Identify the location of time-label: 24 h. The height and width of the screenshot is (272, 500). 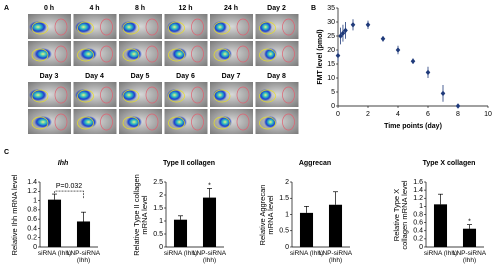
(231, 8).